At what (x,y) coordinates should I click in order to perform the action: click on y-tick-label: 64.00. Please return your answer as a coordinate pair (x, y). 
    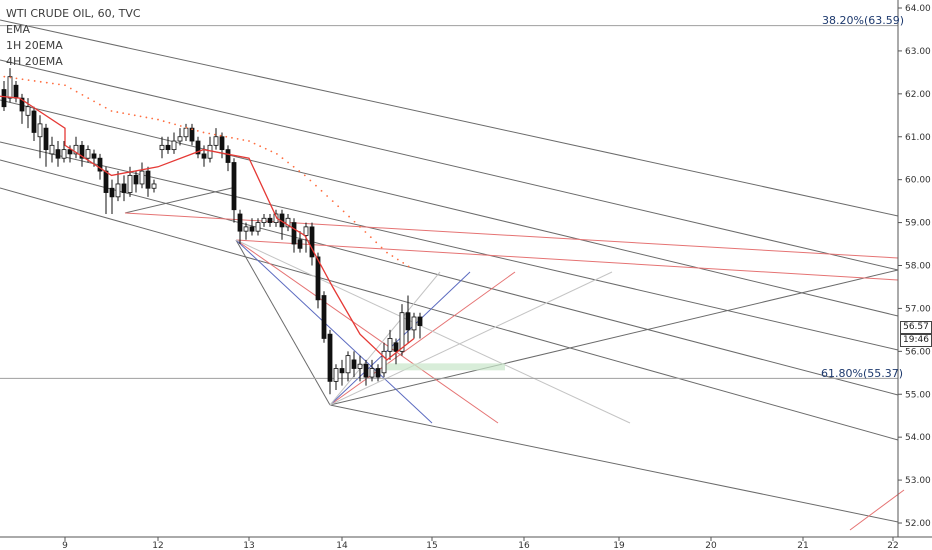
    Looking at the image, I should click on (918, 9).